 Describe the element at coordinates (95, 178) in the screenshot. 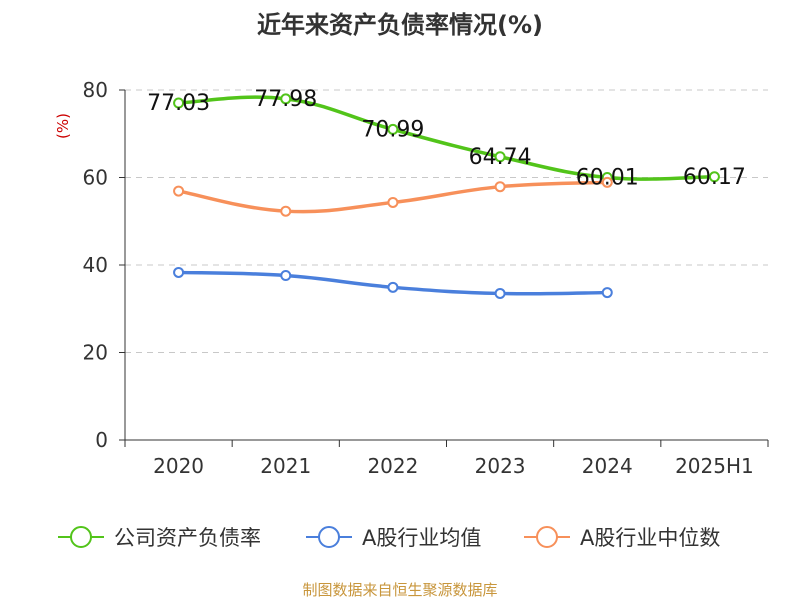

I see `y-tick-label: 60` at that location.